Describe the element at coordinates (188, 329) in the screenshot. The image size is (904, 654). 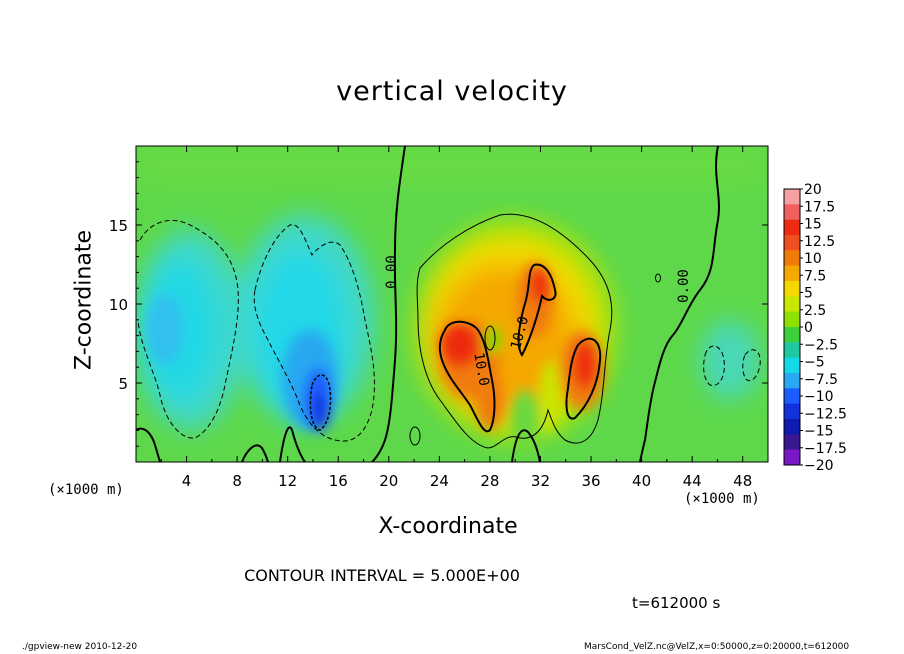
I see `neg-contour-left` at that location.